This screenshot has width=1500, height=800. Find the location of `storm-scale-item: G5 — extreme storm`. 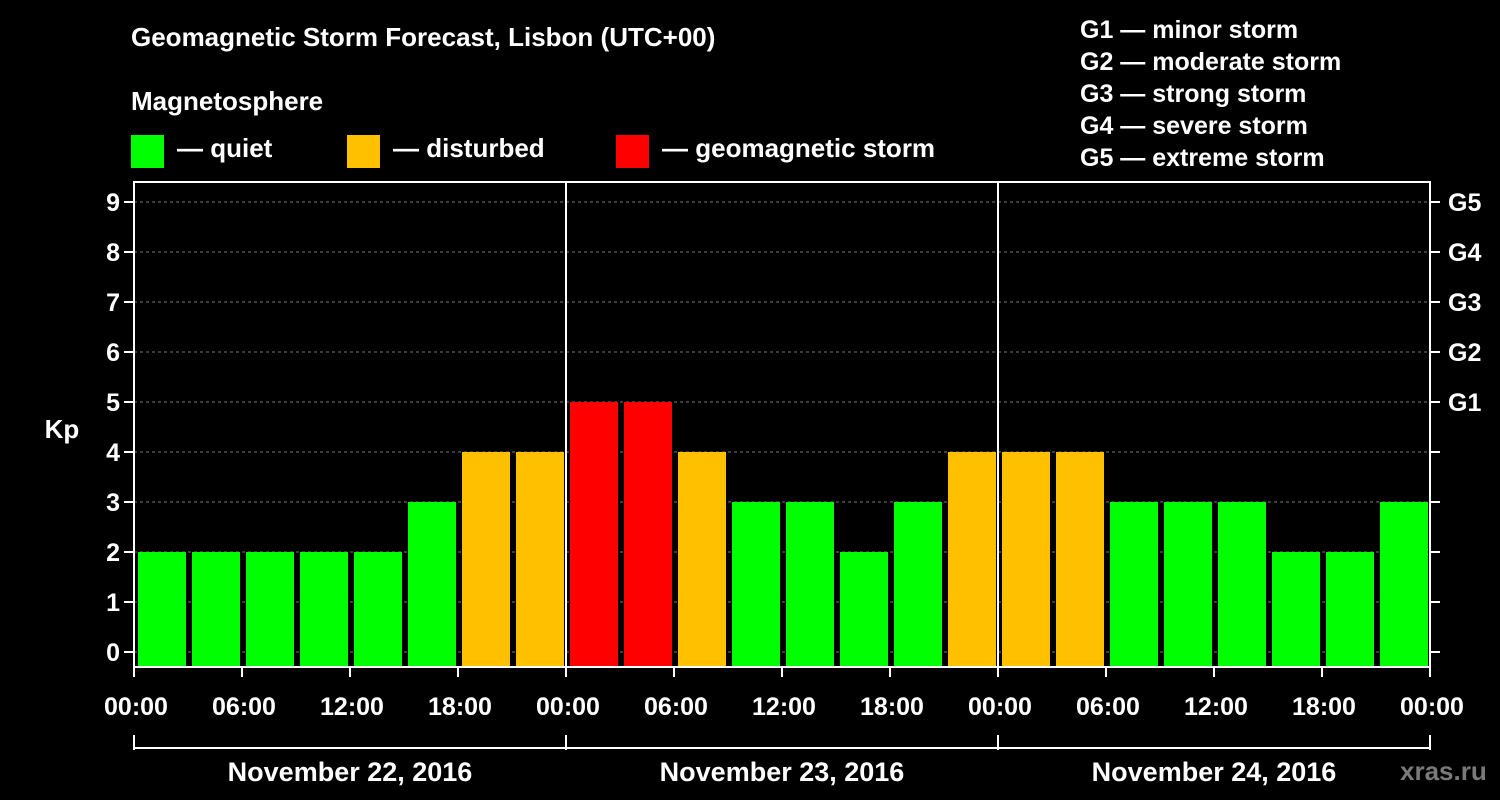

storm-scale-item: G5 — extreme storm is located at coordinates (1202, 158).